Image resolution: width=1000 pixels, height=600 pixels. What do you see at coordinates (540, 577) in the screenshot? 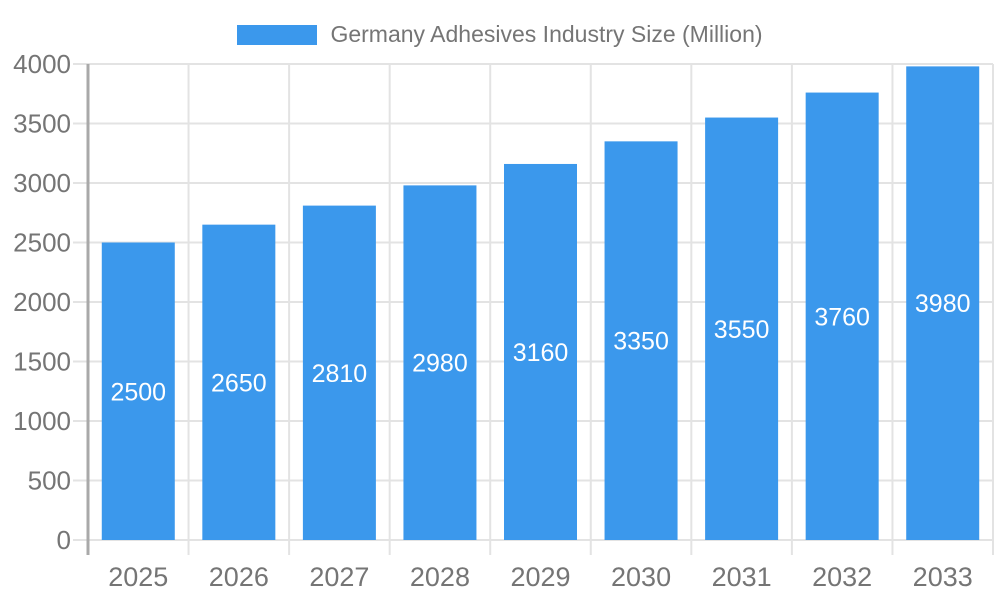
I see `x-axis-tick-label: 2029` at bounding box center [540, 577].